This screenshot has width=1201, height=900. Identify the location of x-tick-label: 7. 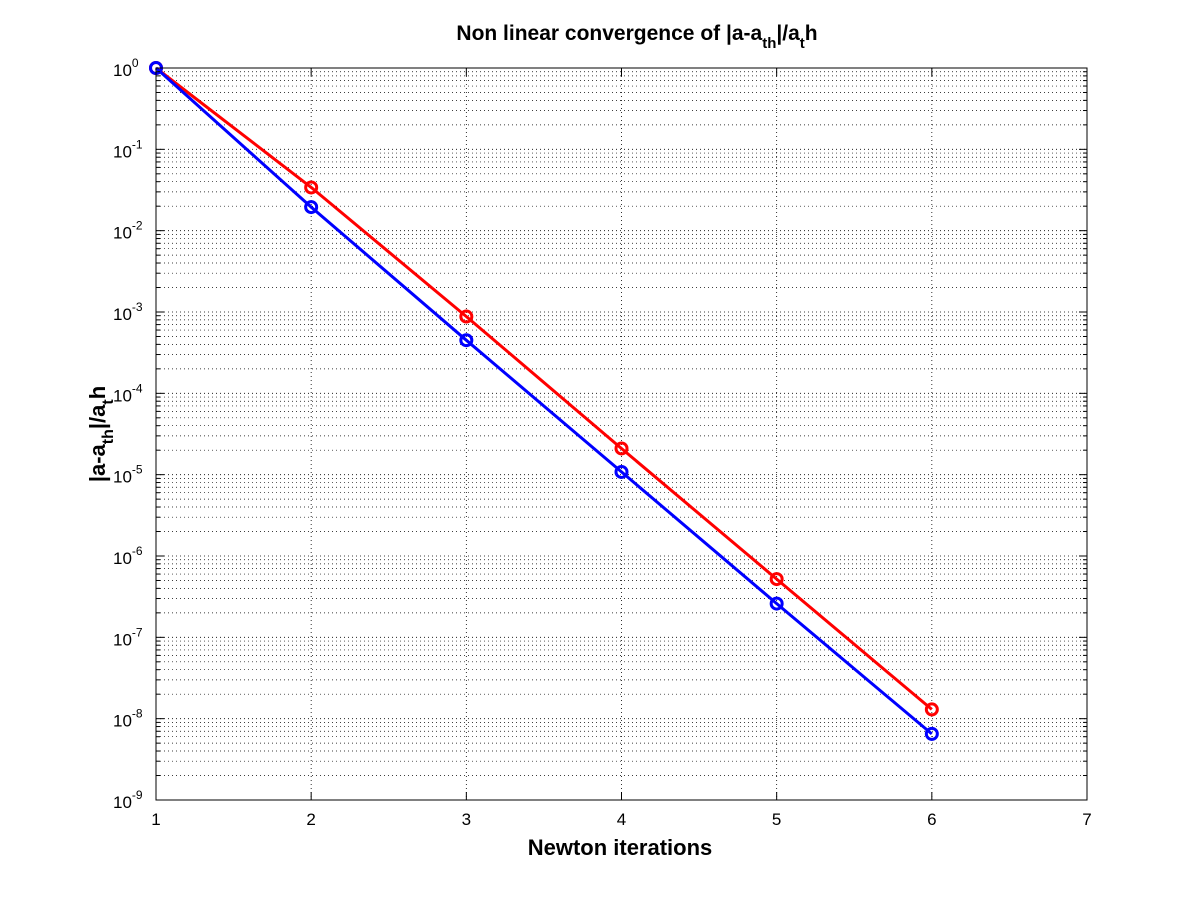
(1086, 819).